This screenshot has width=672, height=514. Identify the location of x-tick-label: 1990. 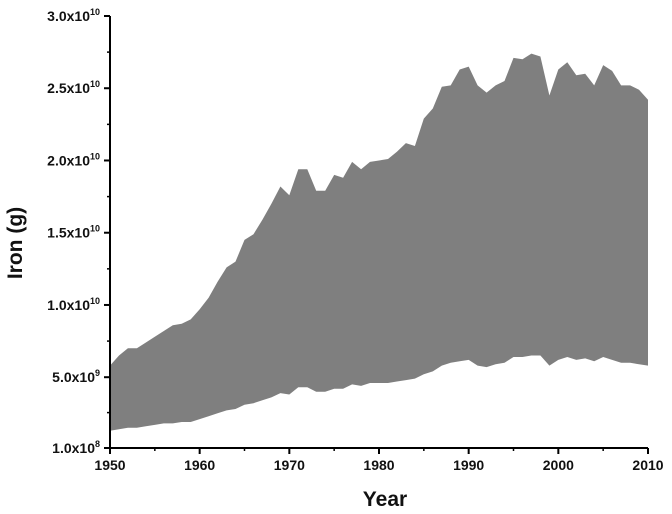
(468, 465).